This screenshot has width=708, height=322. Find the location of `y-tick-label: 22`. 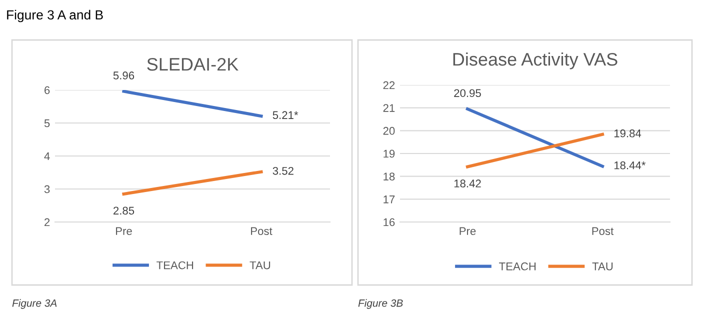

y-tick-label: 22 is located at coordinates (389, 85).